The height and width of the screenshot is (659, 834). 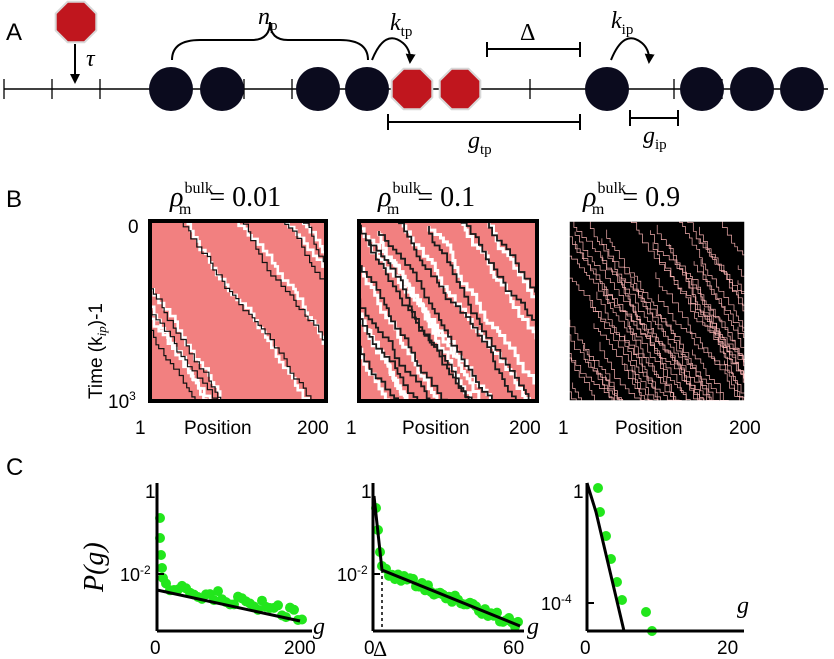 I want to click on np-brace, so click(x=270, y=41).